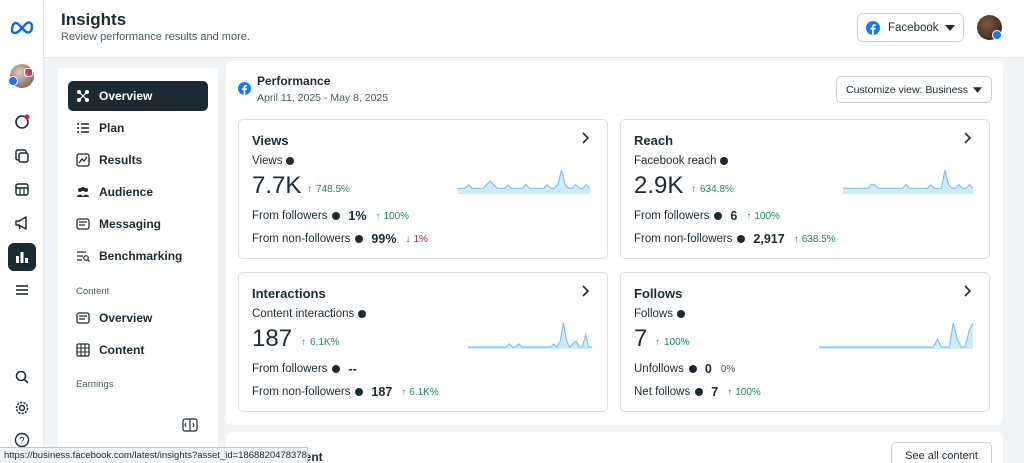 This screenshot has width=1024, height=463. Describe the element at coordinates (138, 160) in the screenshot. I see `nav-results: Results` at that location.